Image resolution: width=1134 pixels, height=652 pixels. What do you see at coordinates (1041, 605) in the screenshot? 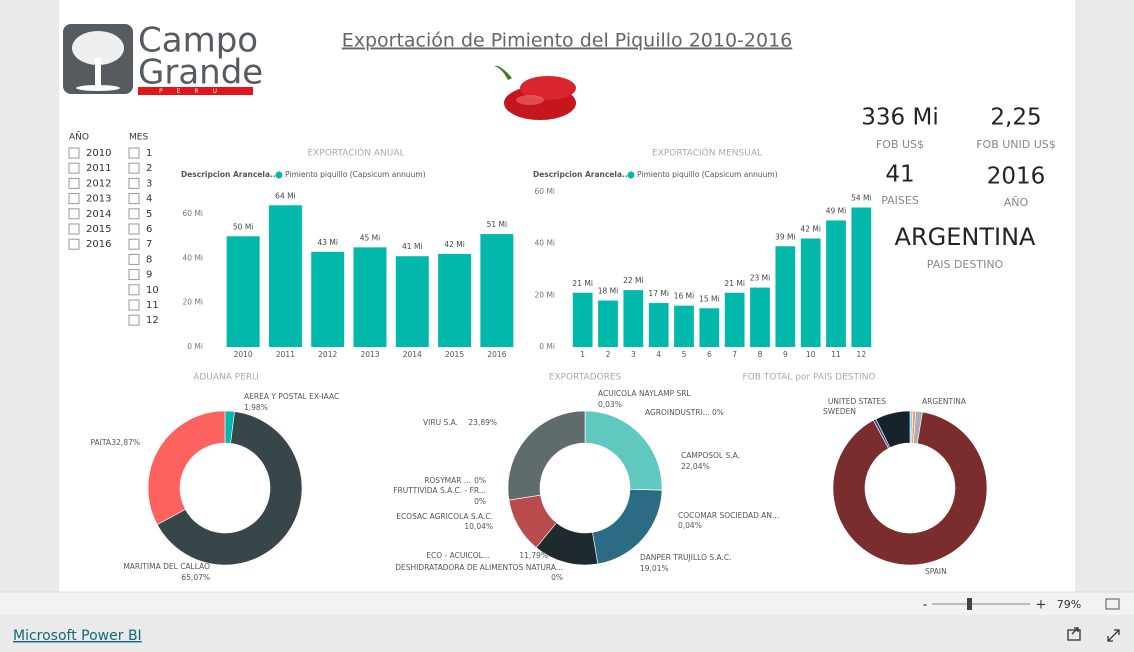
I see `zoom-in-button: +` at bounding box center [1041, 605].